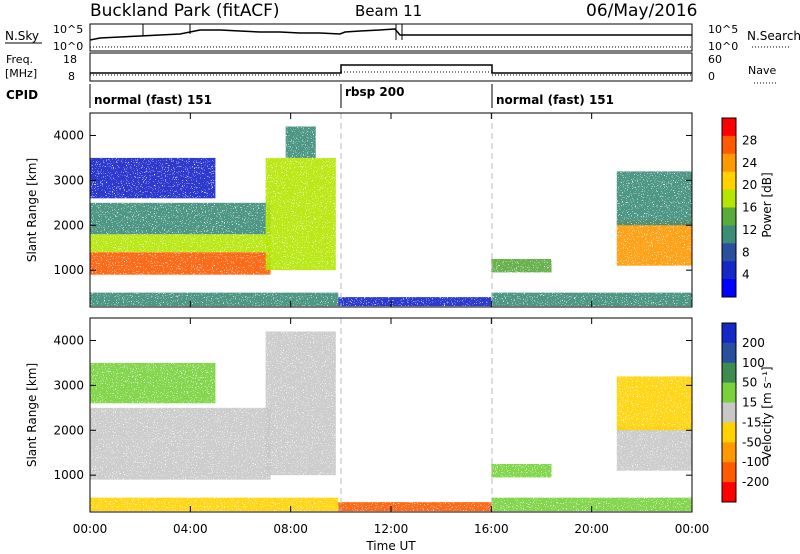  I want to click on power-colorbar: 28 24 20 16 12 8 4, so click(739, 207).